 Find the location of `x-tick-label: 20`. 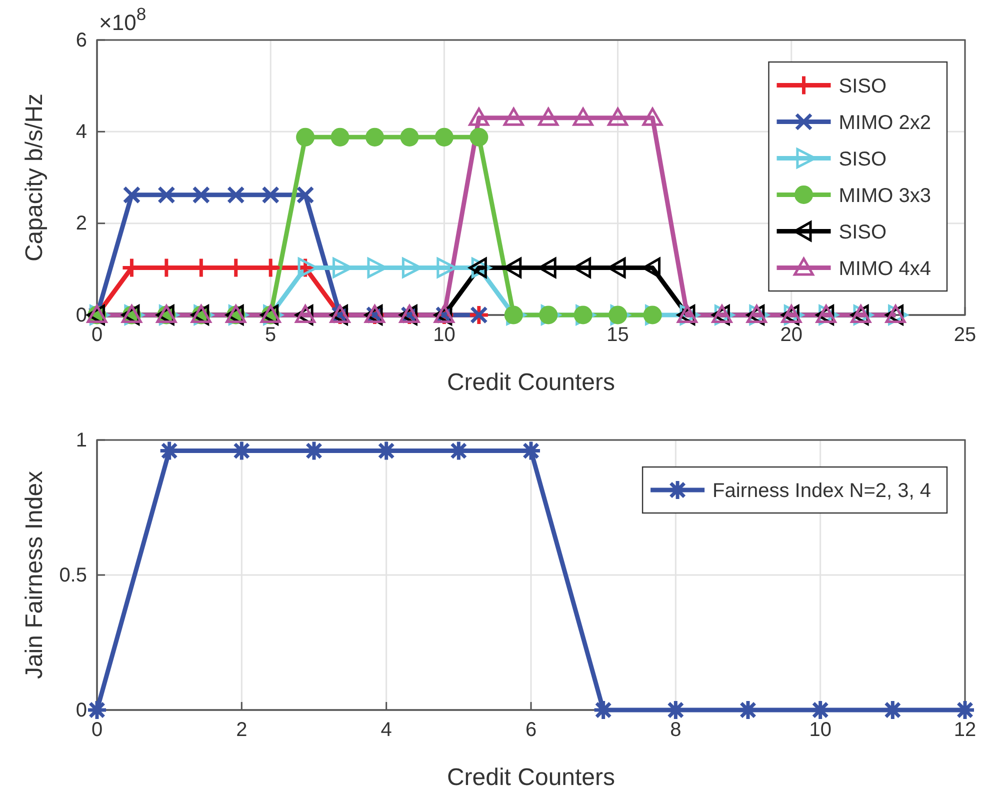

x-tick-label: 20 is located at coordinates (791, 335).